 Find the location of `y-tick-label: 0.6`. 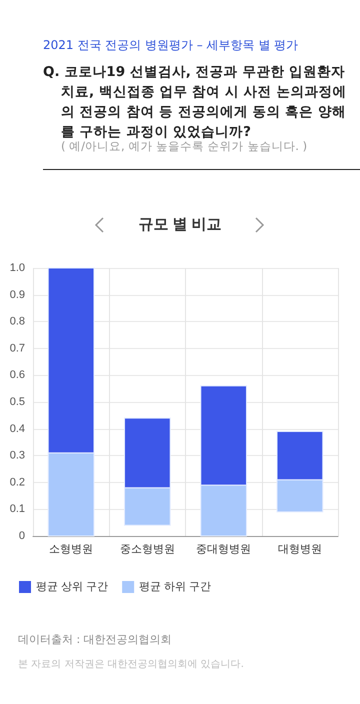

y-tick-label: 0.6 is located at coordinates (17, 375).